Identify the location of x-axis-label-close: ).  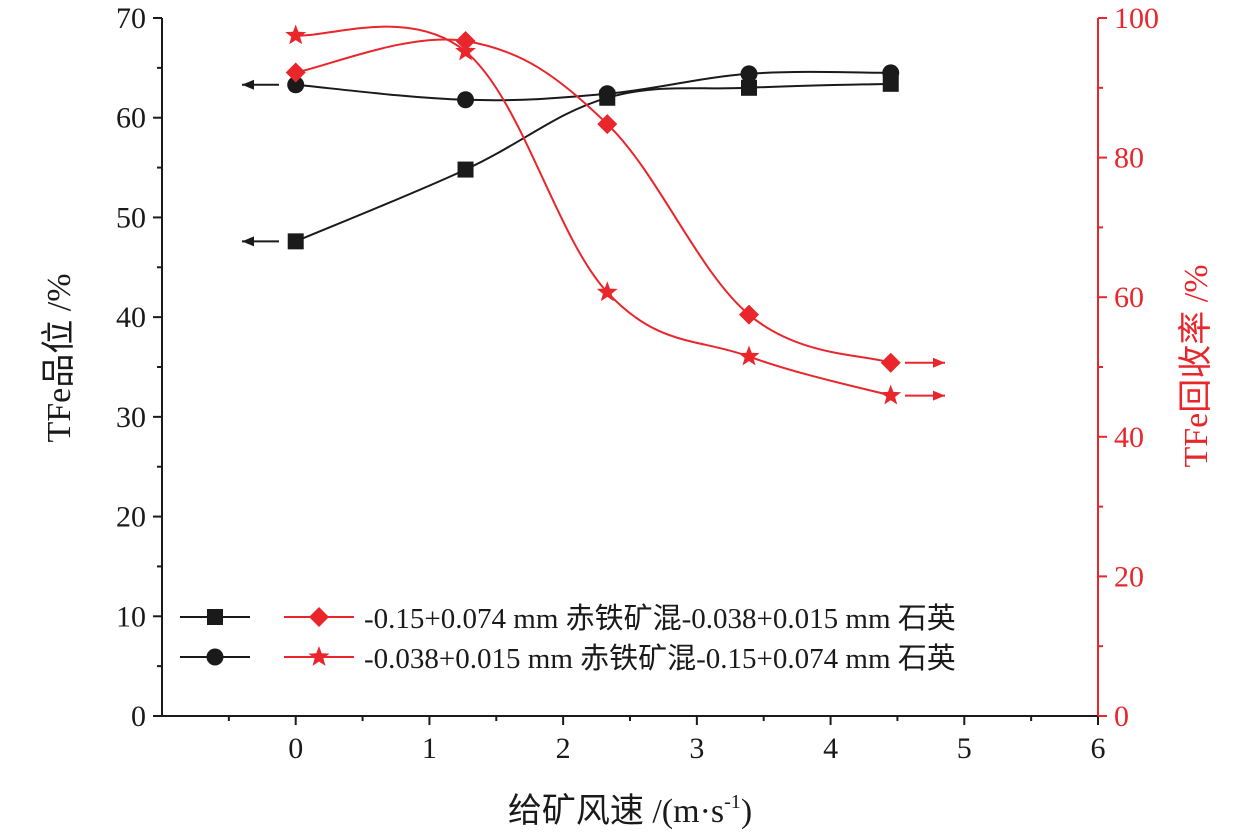
(746, 811).